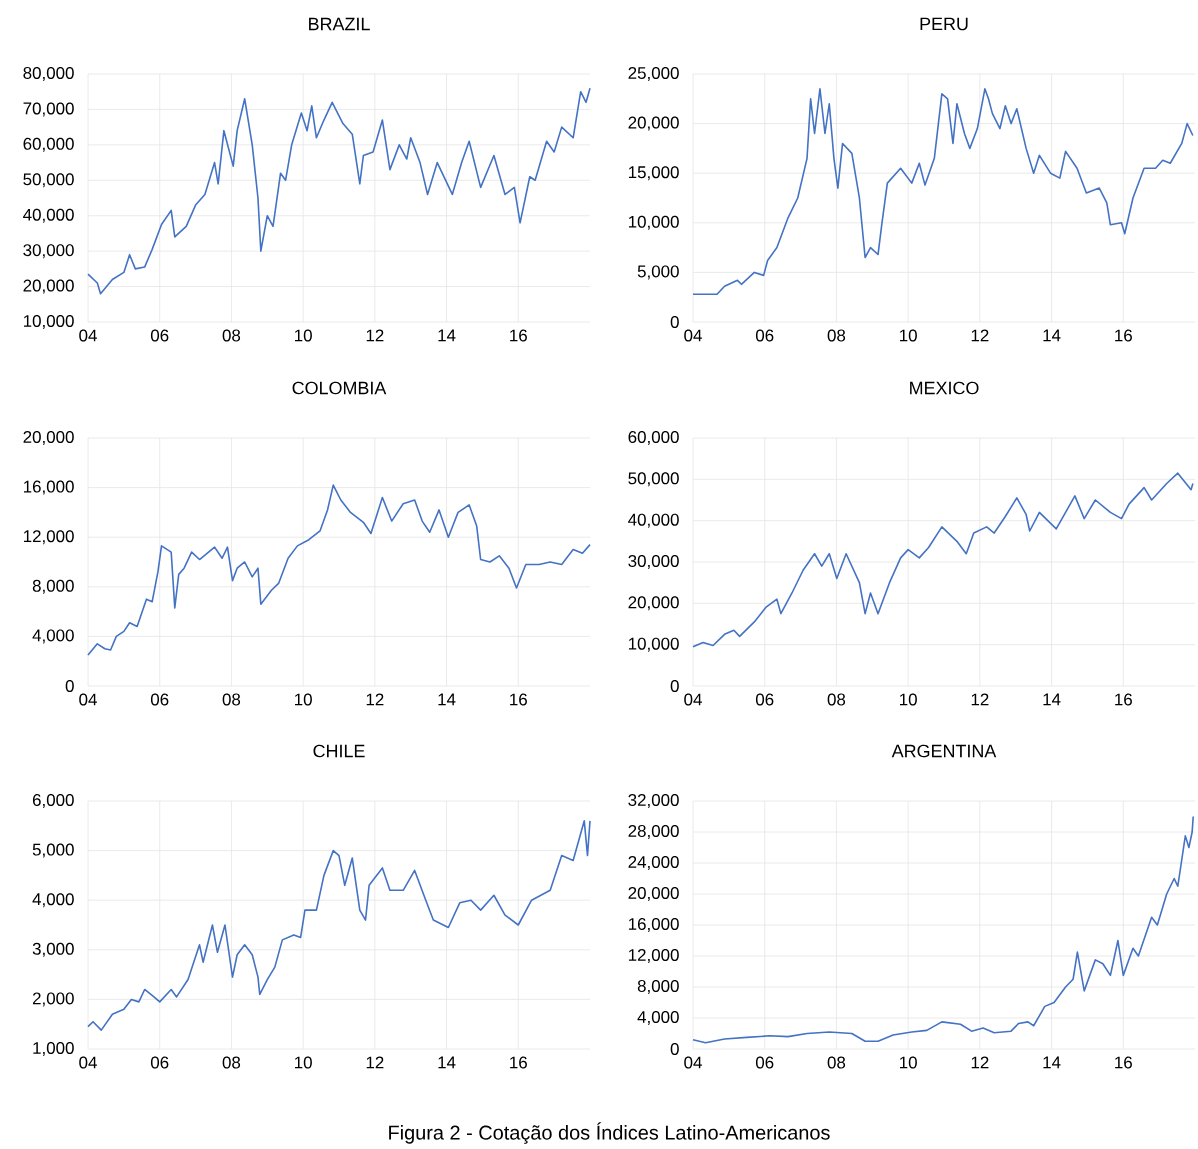 Image resolution: width=1198 pixels, height=1149 pixels. I want to click on y-tick-label: 32,000, so click(653, 801).